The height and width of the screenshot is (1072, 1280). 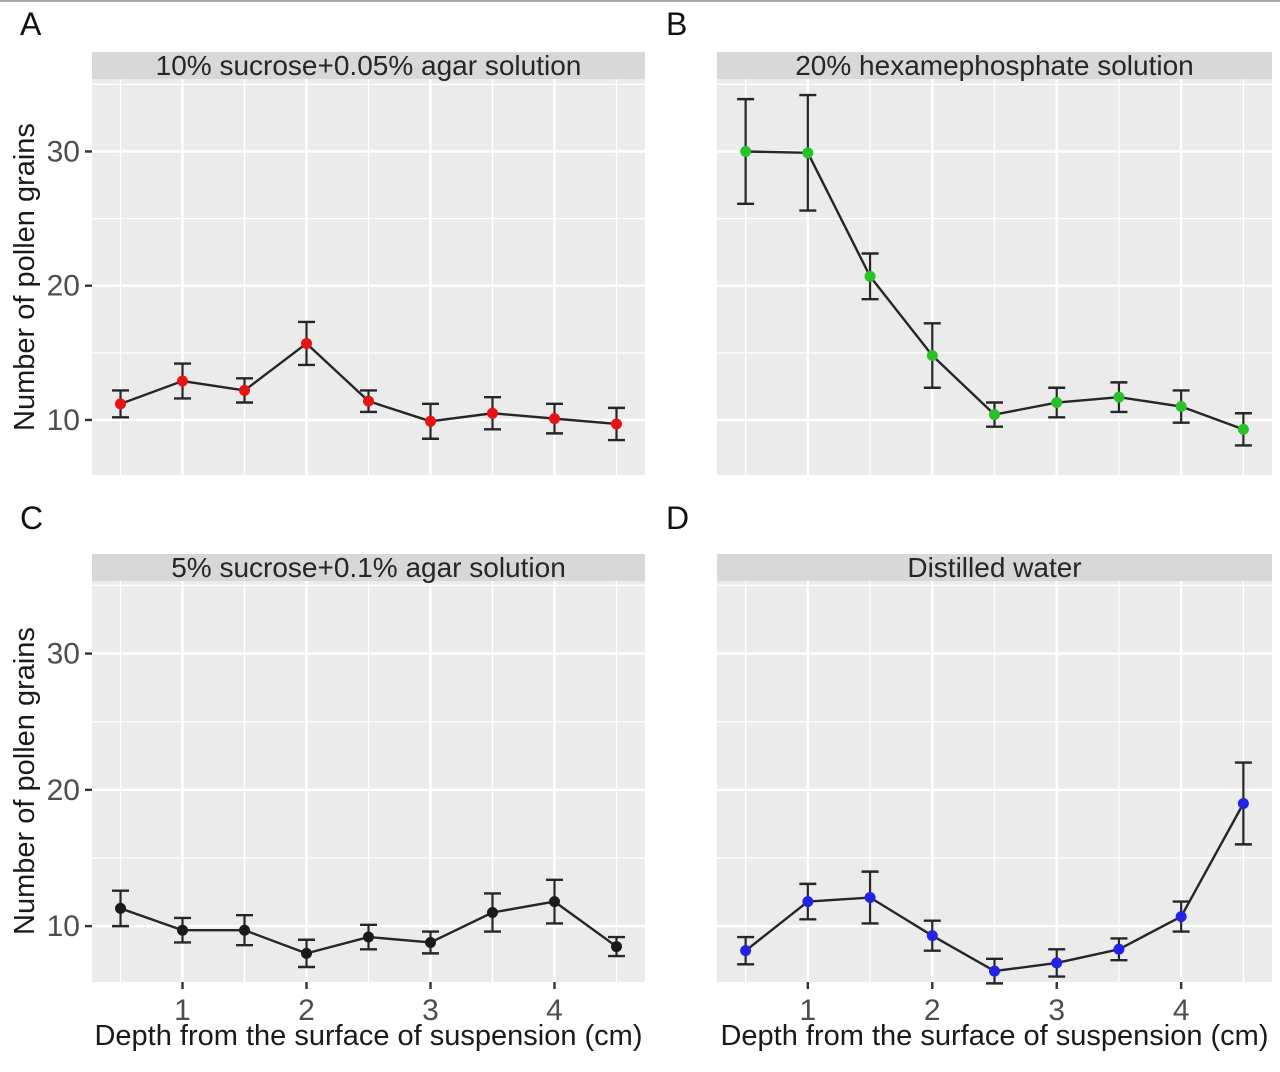 I want to click on panel-c-x-tick-label: 3, so click(x=430, y=1010).